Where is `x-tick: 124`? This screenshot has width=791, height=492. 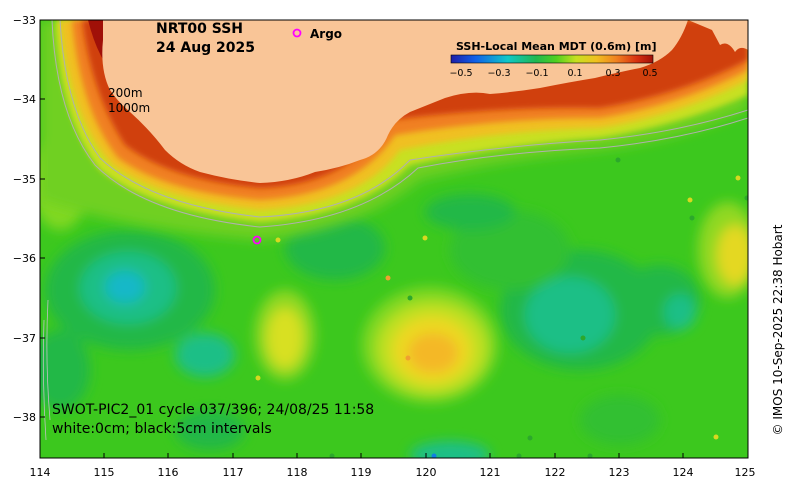 x-tick: 124 is located at coordinates (683, 472).